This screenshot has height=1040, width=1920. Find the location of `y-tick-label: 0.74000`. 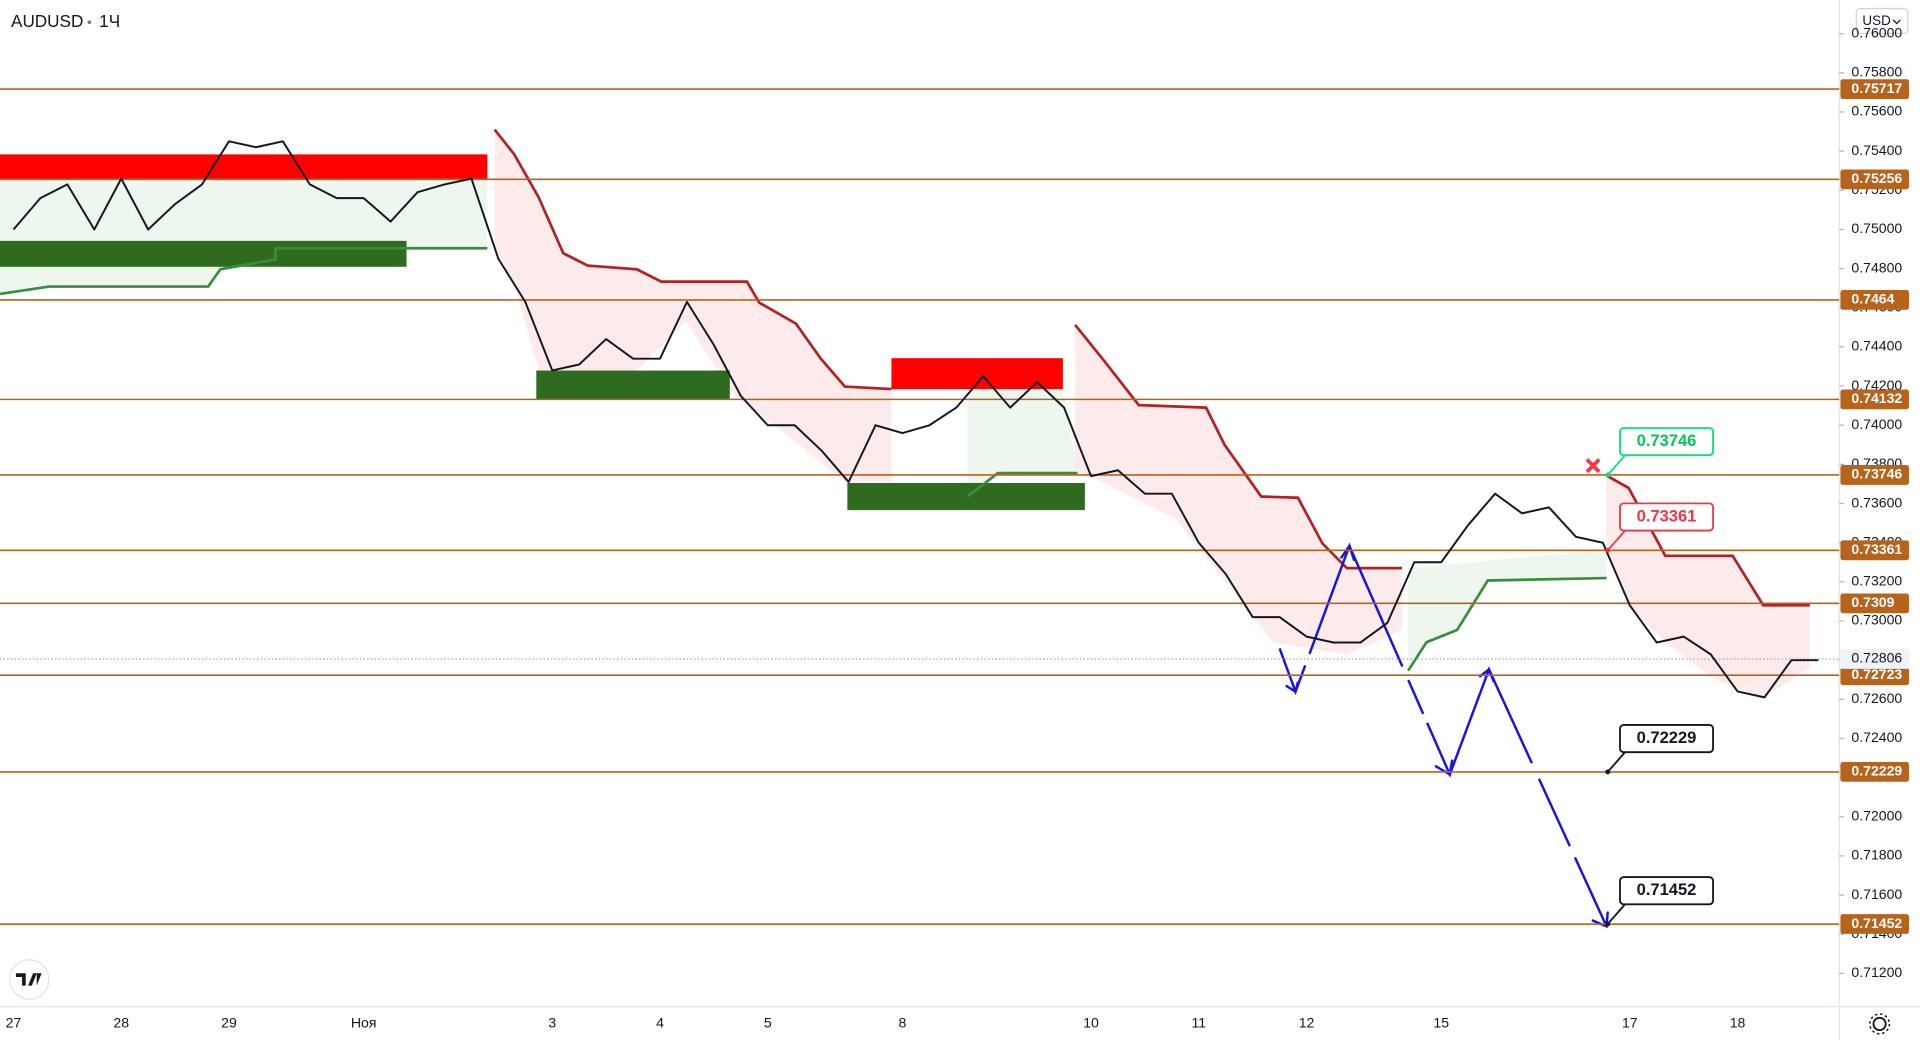

y-tick-label: 0.74000 is located at coordinates (1876, 424).